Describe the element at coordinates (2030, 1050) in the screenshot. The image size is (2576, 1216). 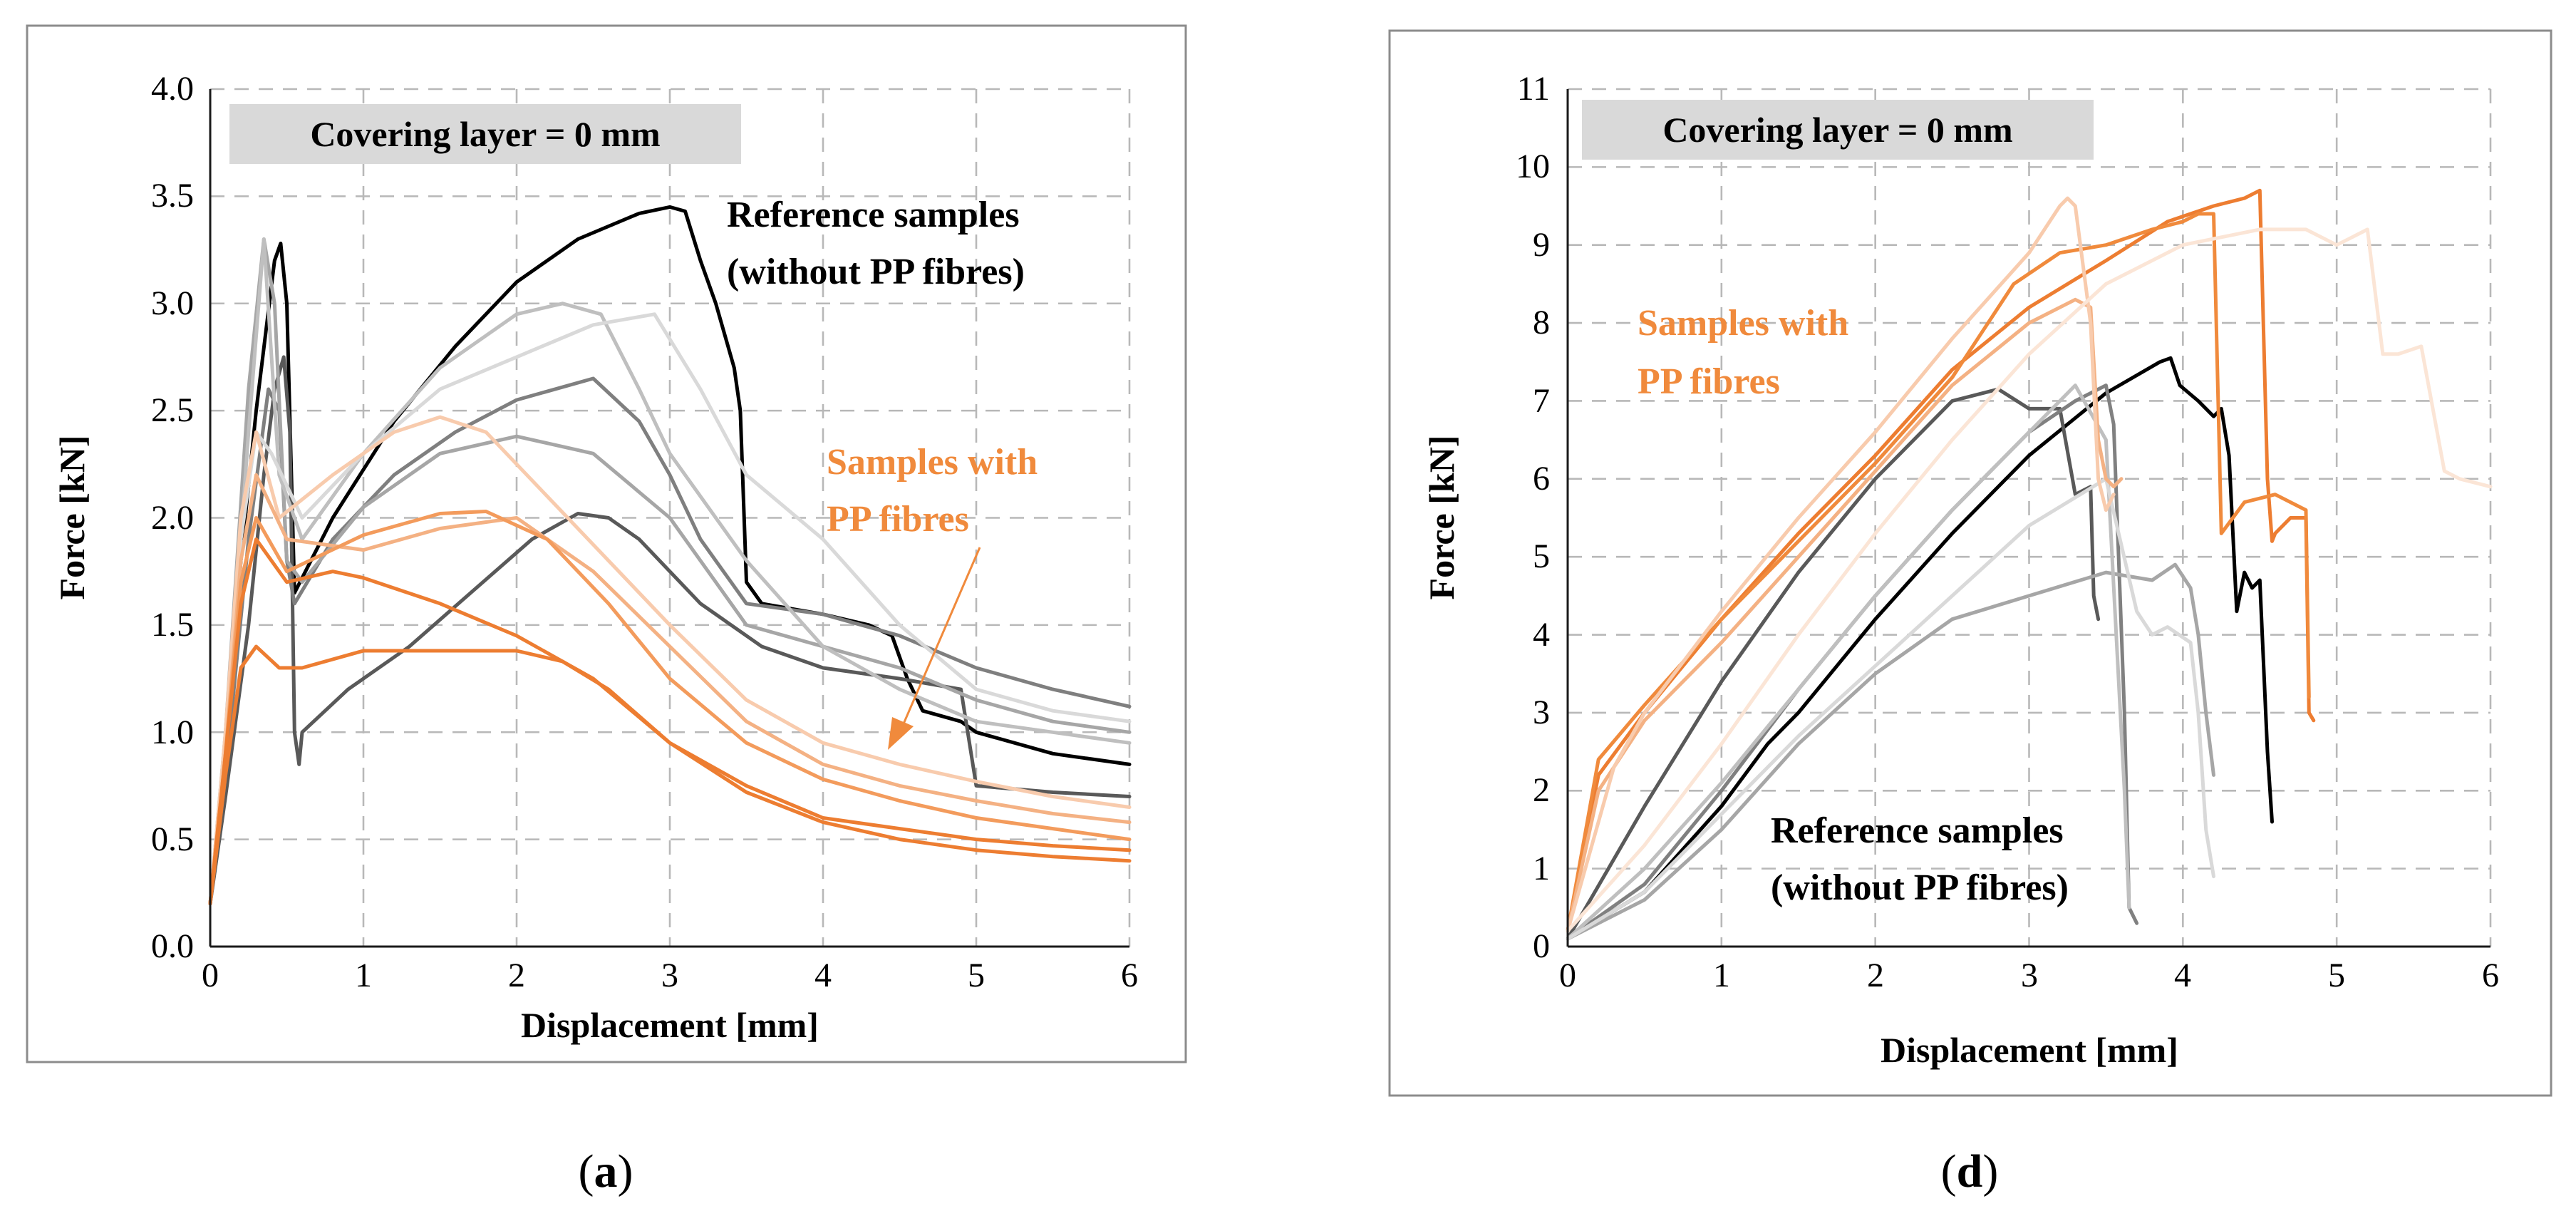
I see `x-axis-title-d: Displacement [mm]` at that location.